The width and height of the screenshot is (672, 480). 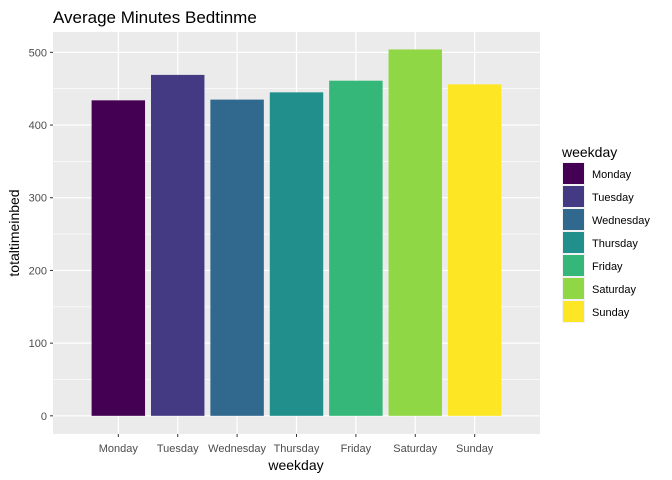 What do you see at coordinates (38, 271) in the screenshot?
I see `y-tick-label: 200` at bounding box center [38, 271].